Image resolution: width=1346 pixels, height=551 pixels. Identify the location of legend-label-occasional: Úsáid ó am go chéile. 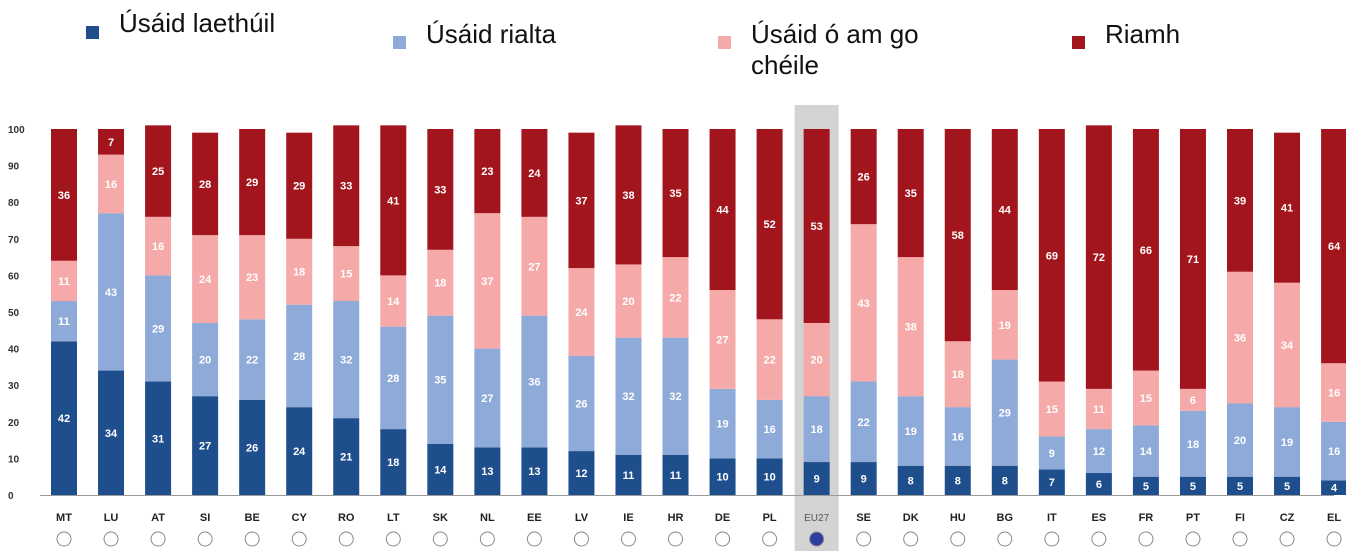
(835, 49).